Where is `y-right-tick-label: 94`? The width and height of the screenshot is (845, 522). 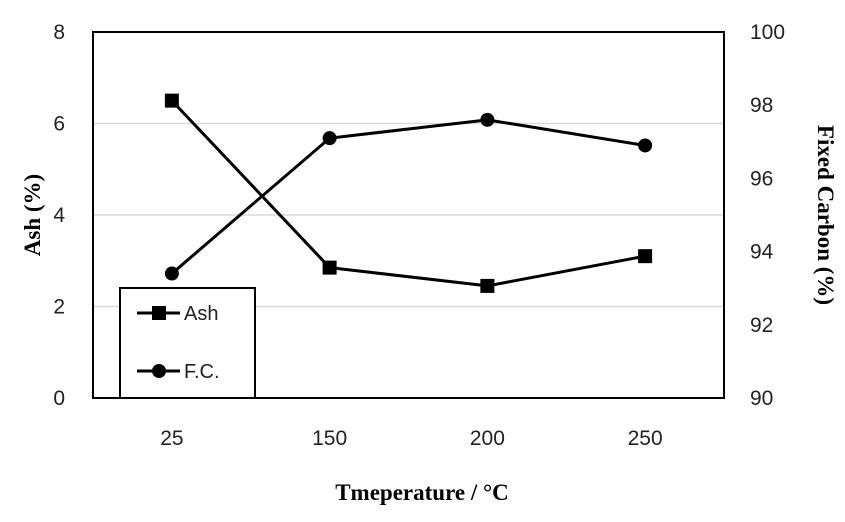 y-right-tick-label: 94 is located at coordinates (762, 252).